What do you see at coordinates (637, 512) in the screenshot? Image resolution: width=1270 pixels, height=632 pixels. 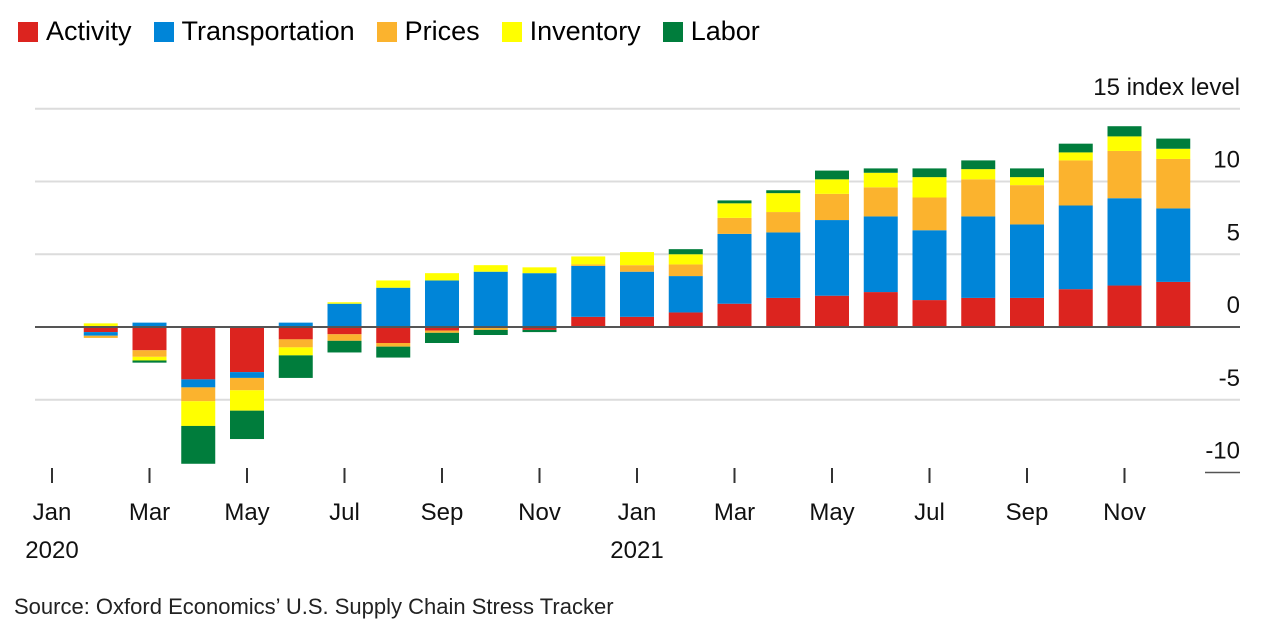 I see `x-tick-label: Jan` at bounding box center [637, 512].